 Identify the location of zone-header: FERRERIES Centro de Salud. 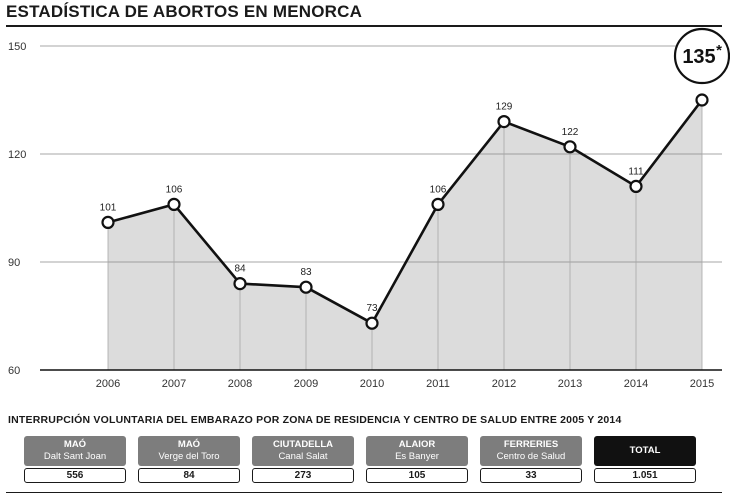
(531, 451).